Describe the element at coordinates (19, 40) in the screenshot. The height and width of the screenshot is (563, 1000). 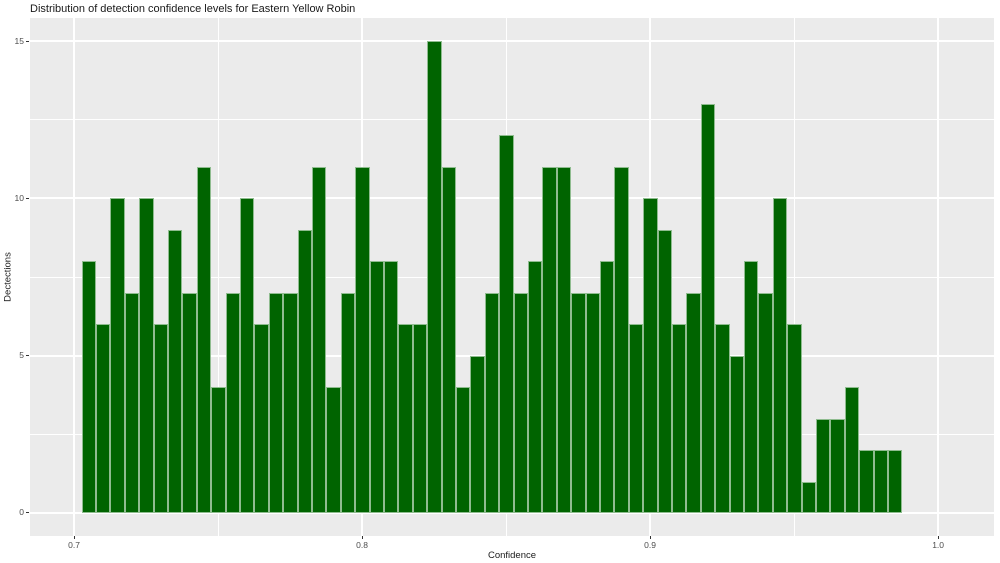
I see `y-tick-label: 15` at that location.